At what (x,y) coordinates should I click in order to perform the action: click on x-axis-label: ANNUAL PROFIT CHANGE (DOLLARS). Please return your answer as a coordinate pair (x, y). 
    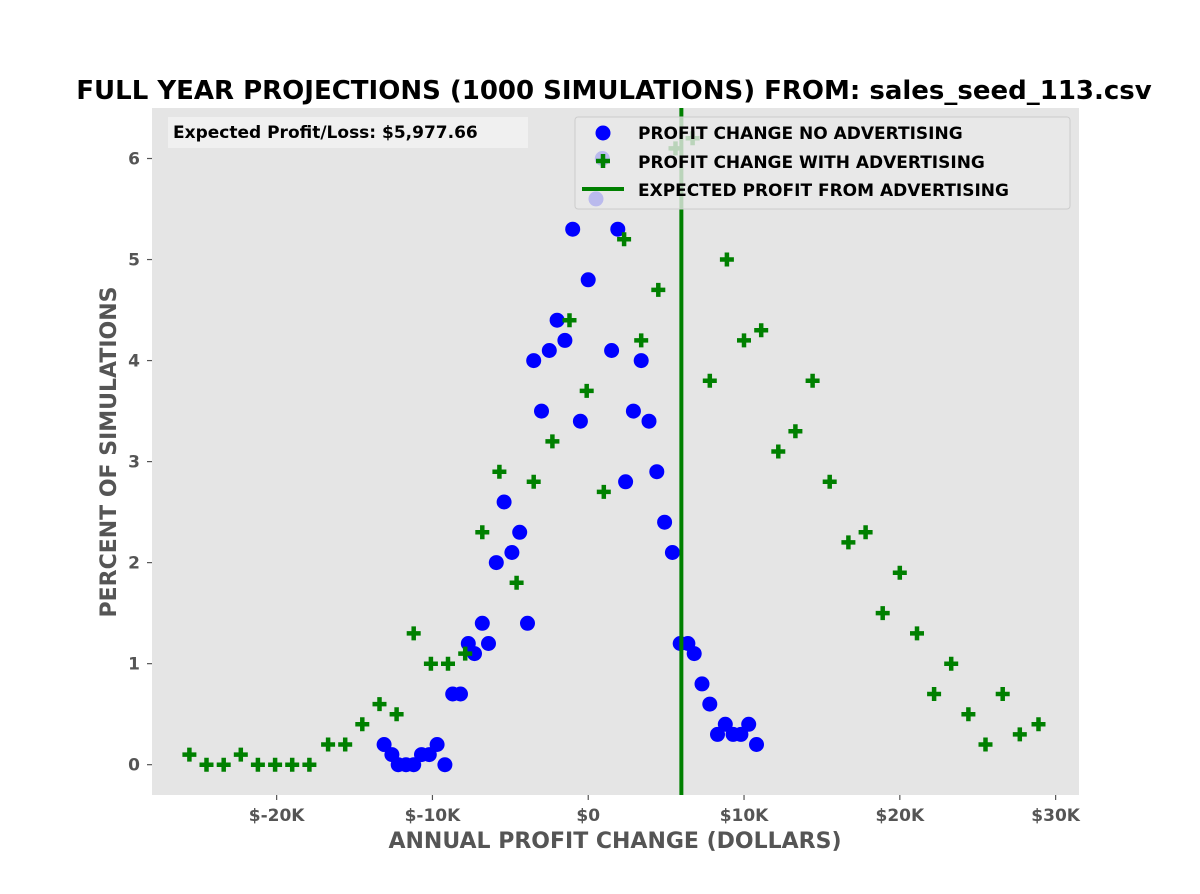
    Looking at the image, I should click on (614, 841).